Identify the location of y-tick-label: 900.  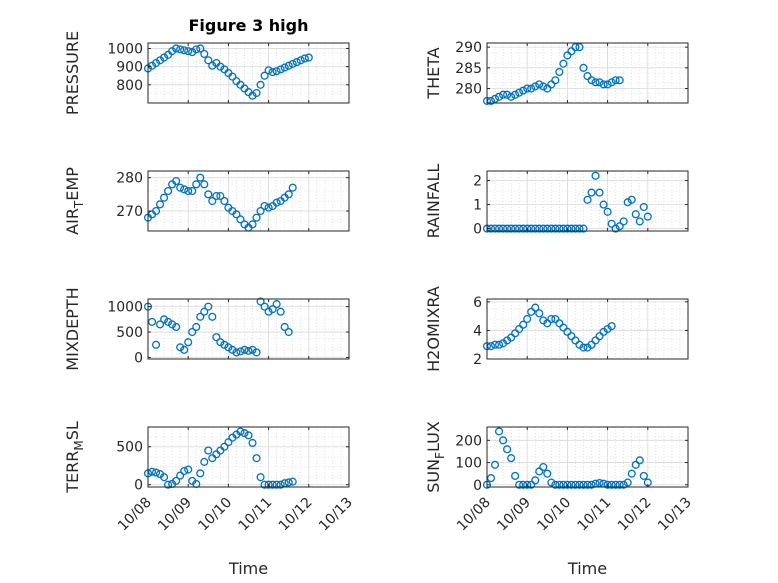
(129, 68).